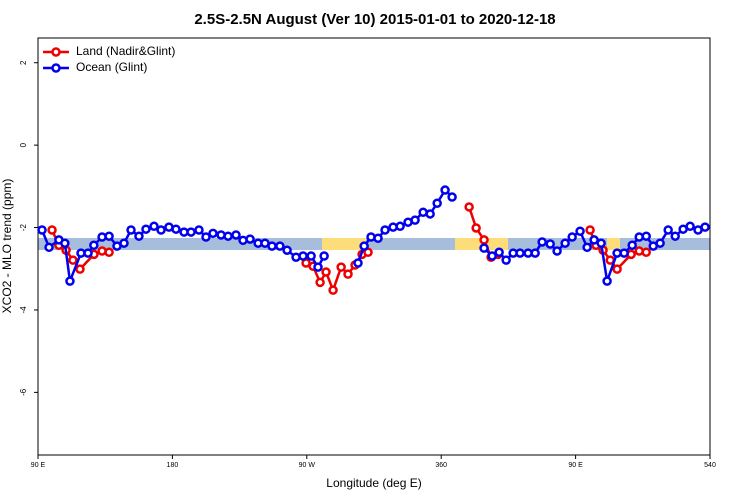  I want to click on legend-label: Land (Nadir&Glint), so click(125, 51).